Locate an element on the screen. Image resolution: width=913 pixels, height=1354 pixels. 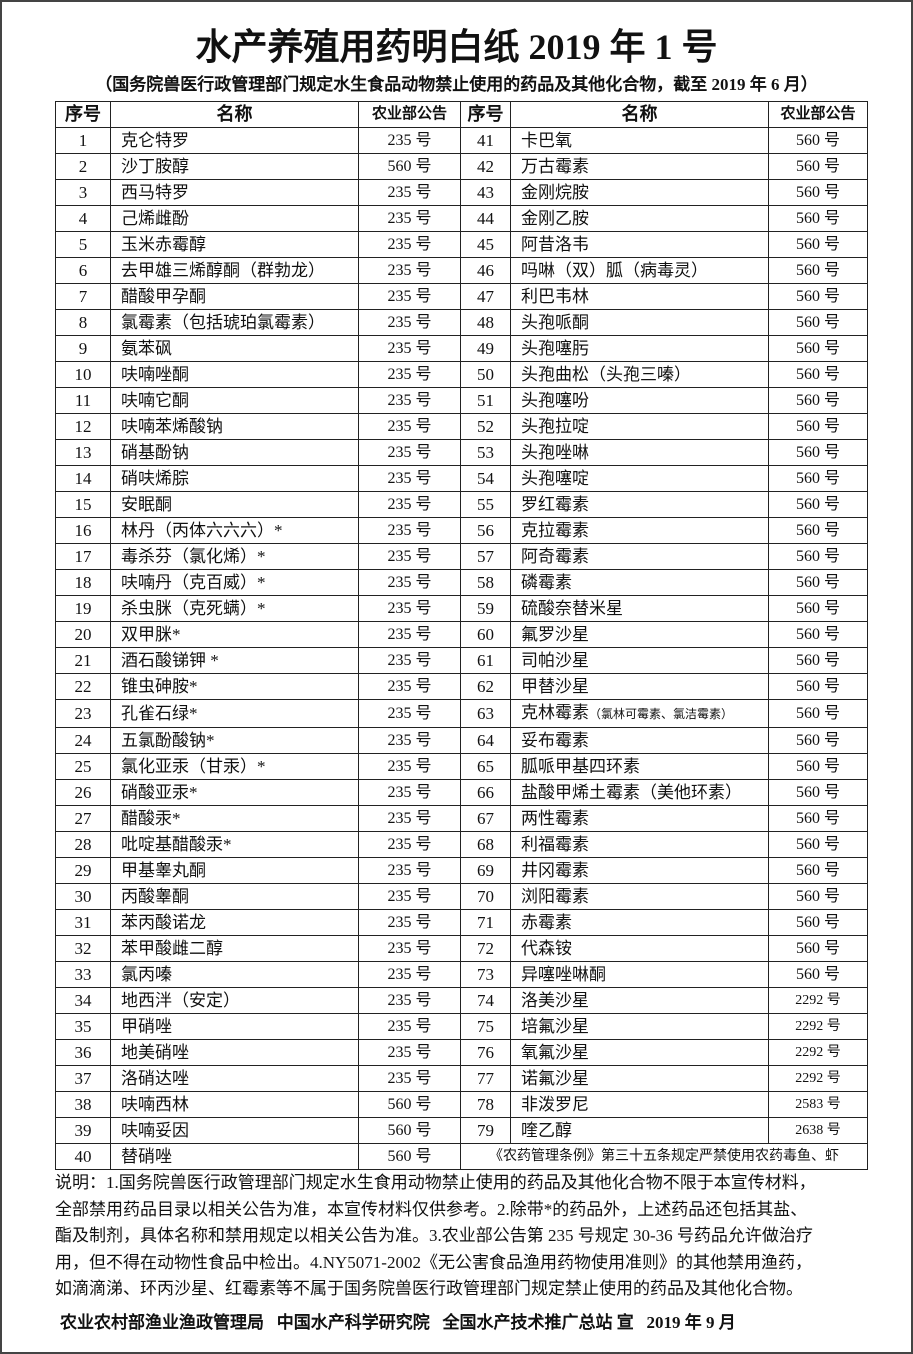
drug-name: 呋喃西林 is located at coordinates (234, 1104).